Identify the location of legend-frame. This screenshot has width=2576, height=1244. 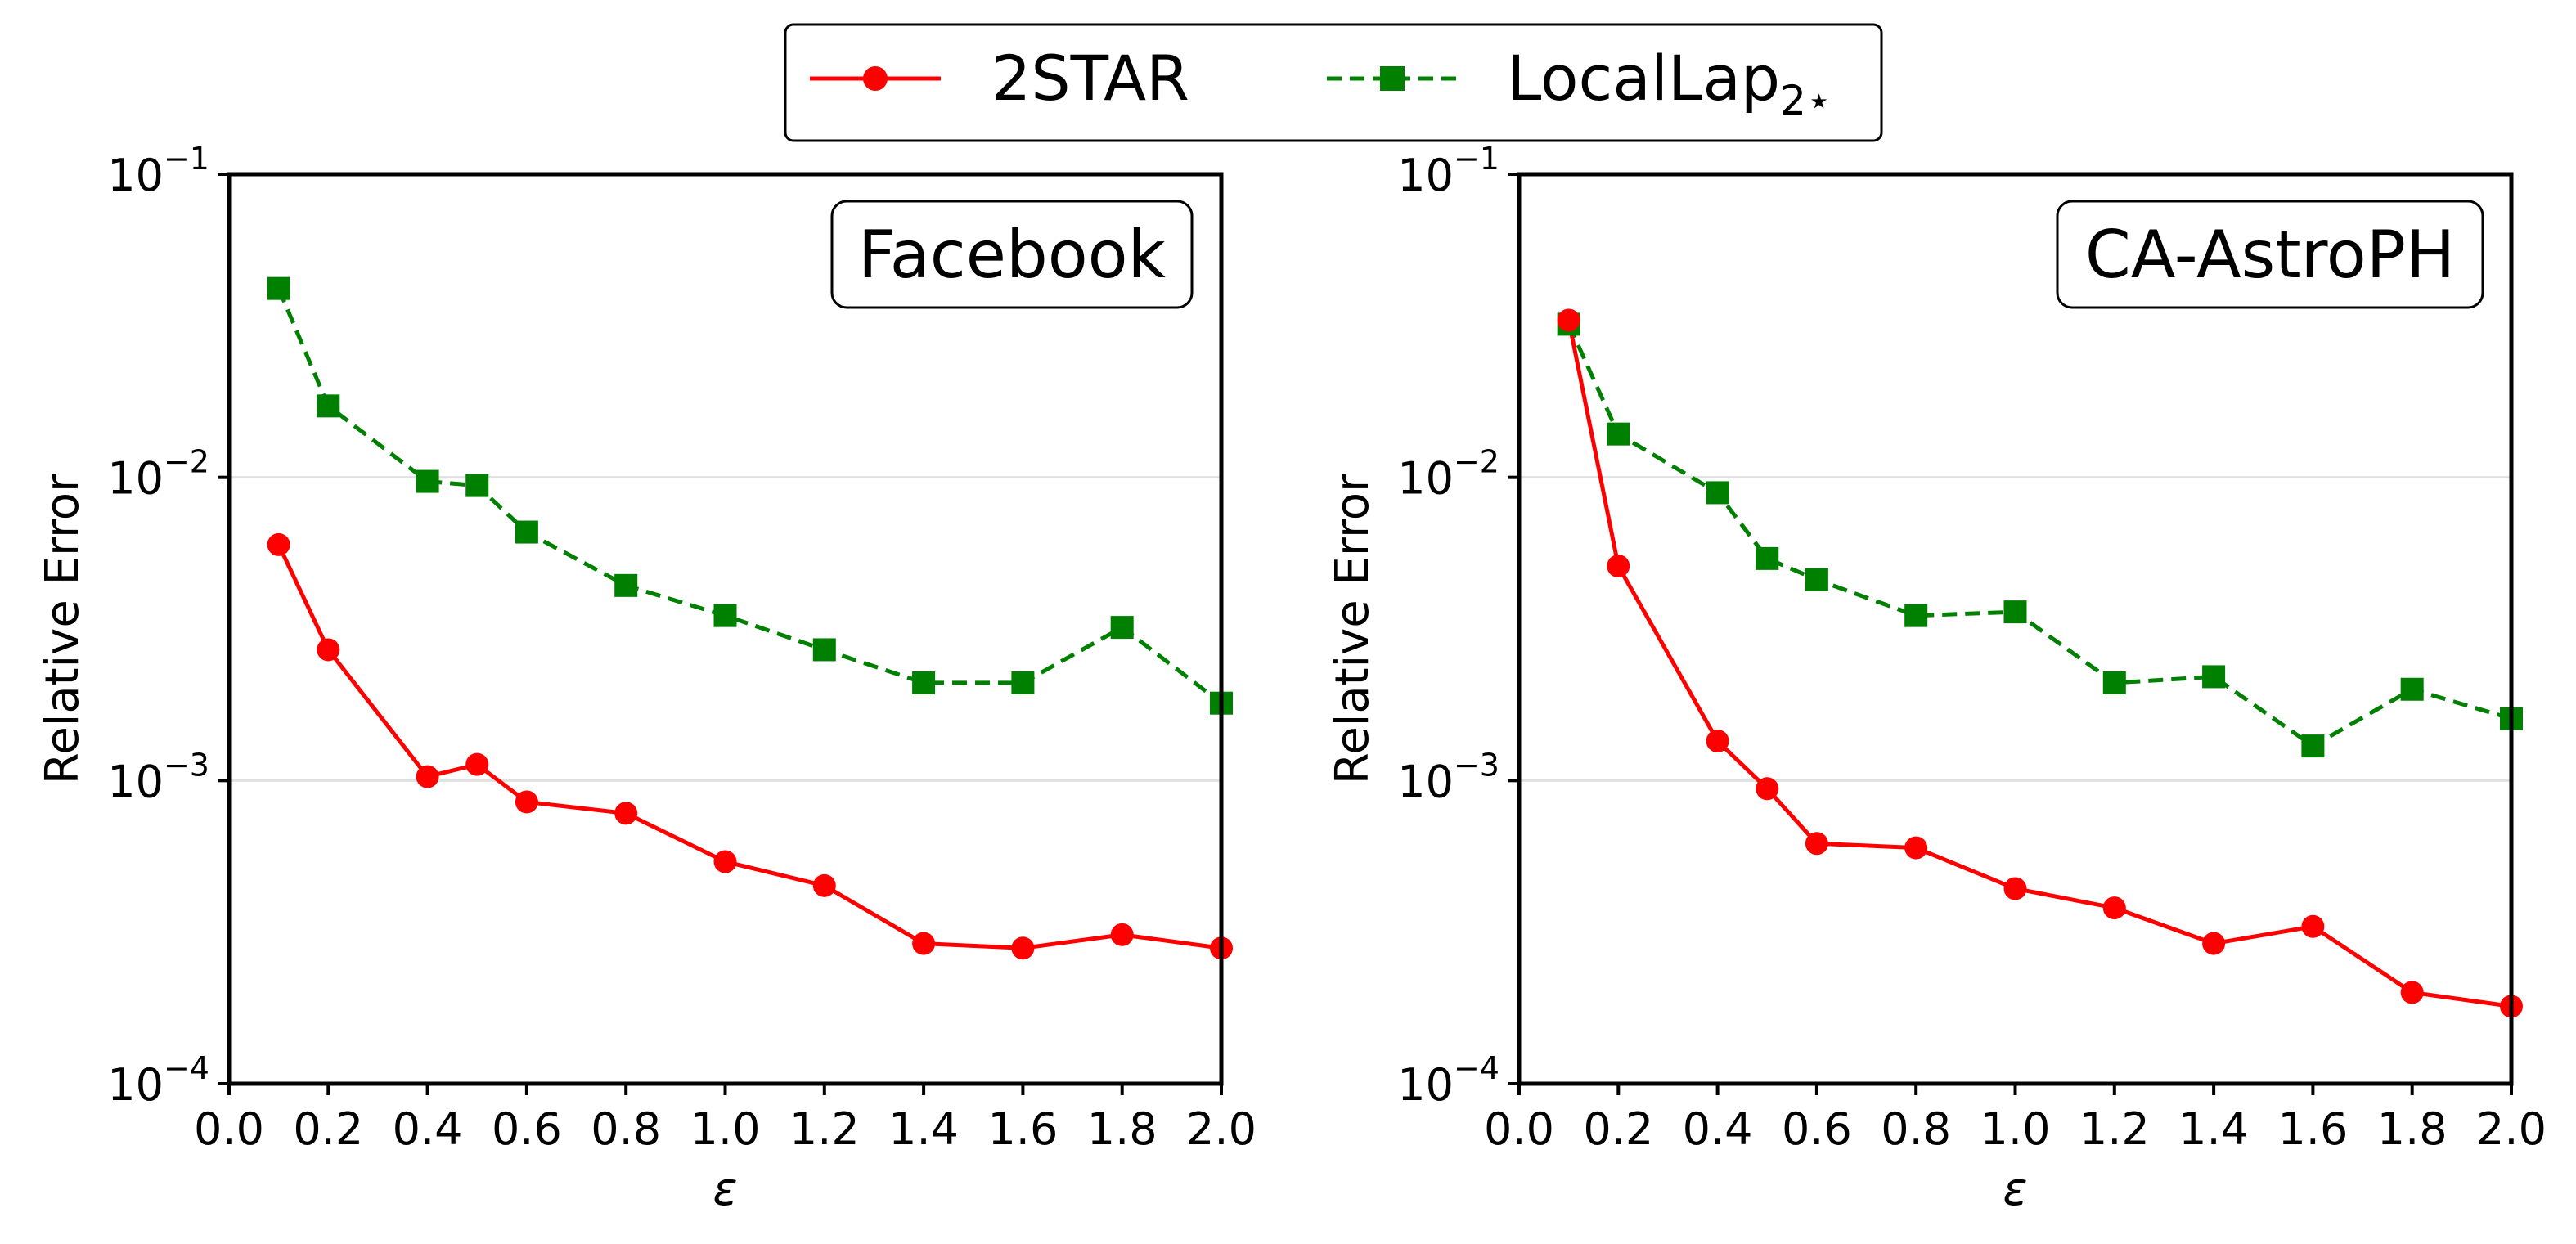
(1334, 82).